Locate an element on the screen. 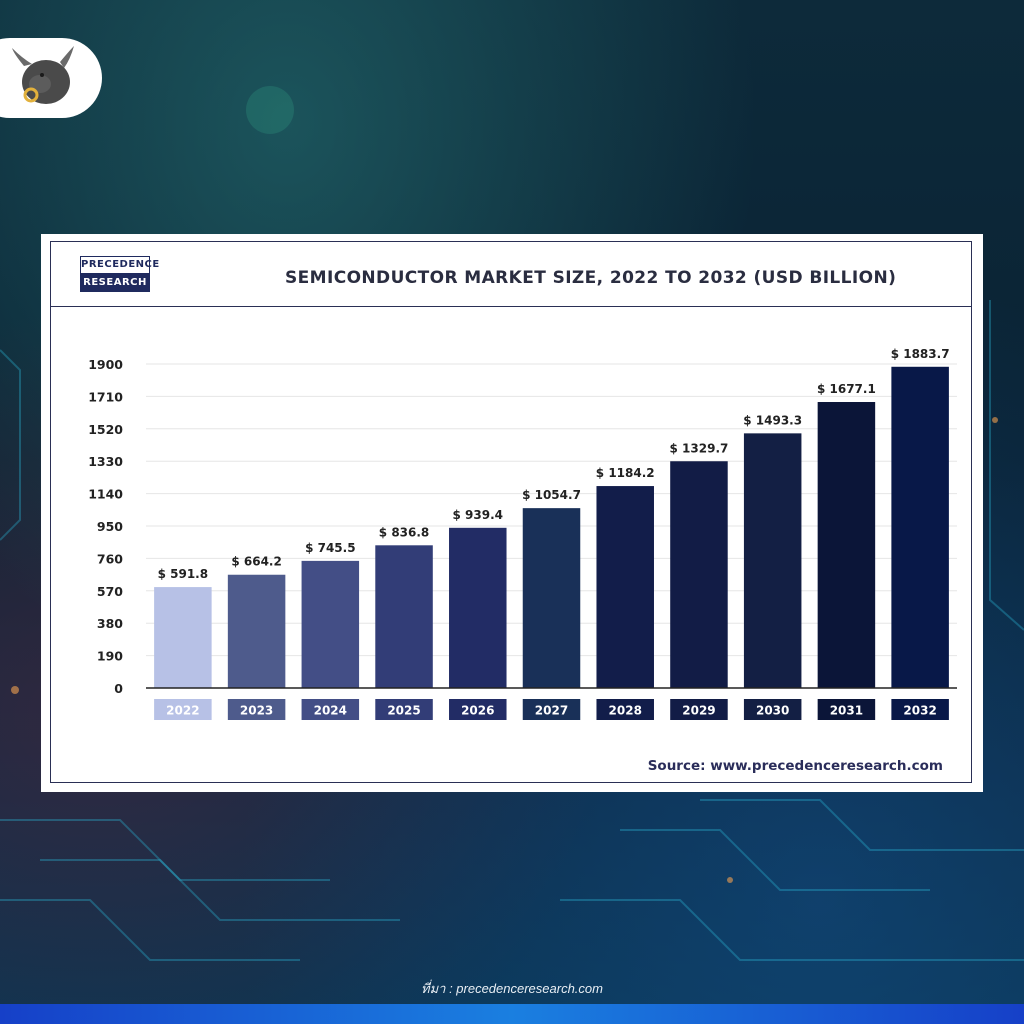 The width and height of the screenshot is (1024, 1024). x-tick-label-2029: 2029 is located at coordinates (698, 711).